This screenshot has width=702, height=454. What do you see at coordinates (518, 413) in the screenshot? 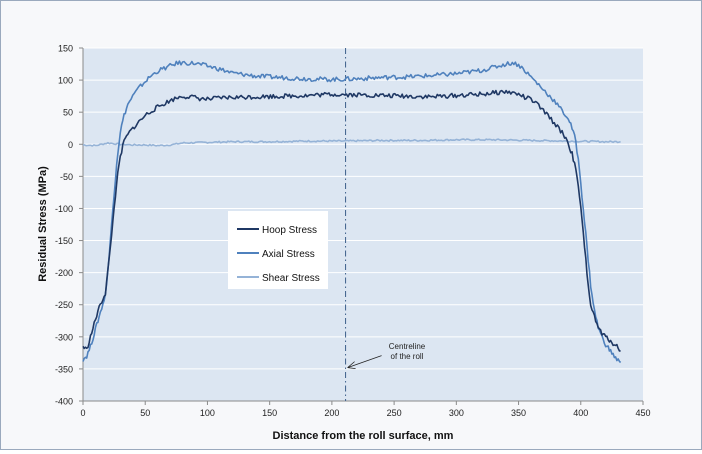
I see `x-tick-label: 350` at bounding box center [518, 413].